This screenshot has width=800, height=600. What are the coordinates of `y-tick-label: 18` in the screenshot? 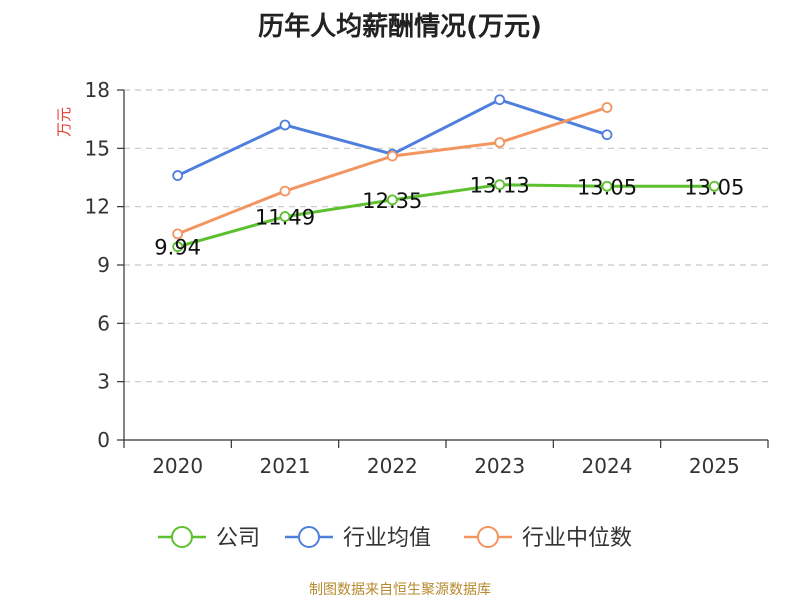 It's located at (97, 90).